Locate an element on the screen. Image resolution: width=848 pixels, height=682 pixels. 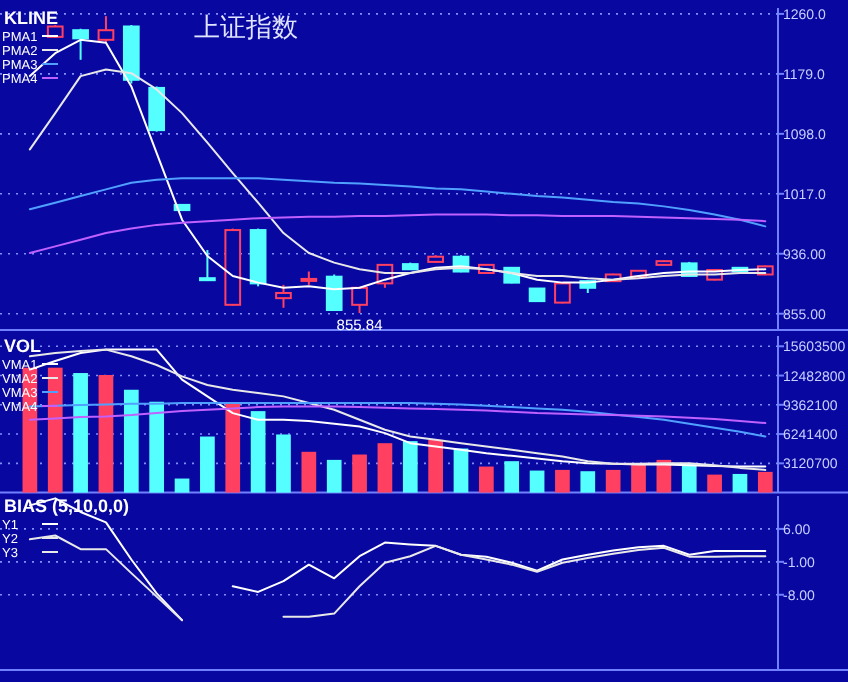
chart-subtitle: 上证指数 is located at coordinates (246, 27).